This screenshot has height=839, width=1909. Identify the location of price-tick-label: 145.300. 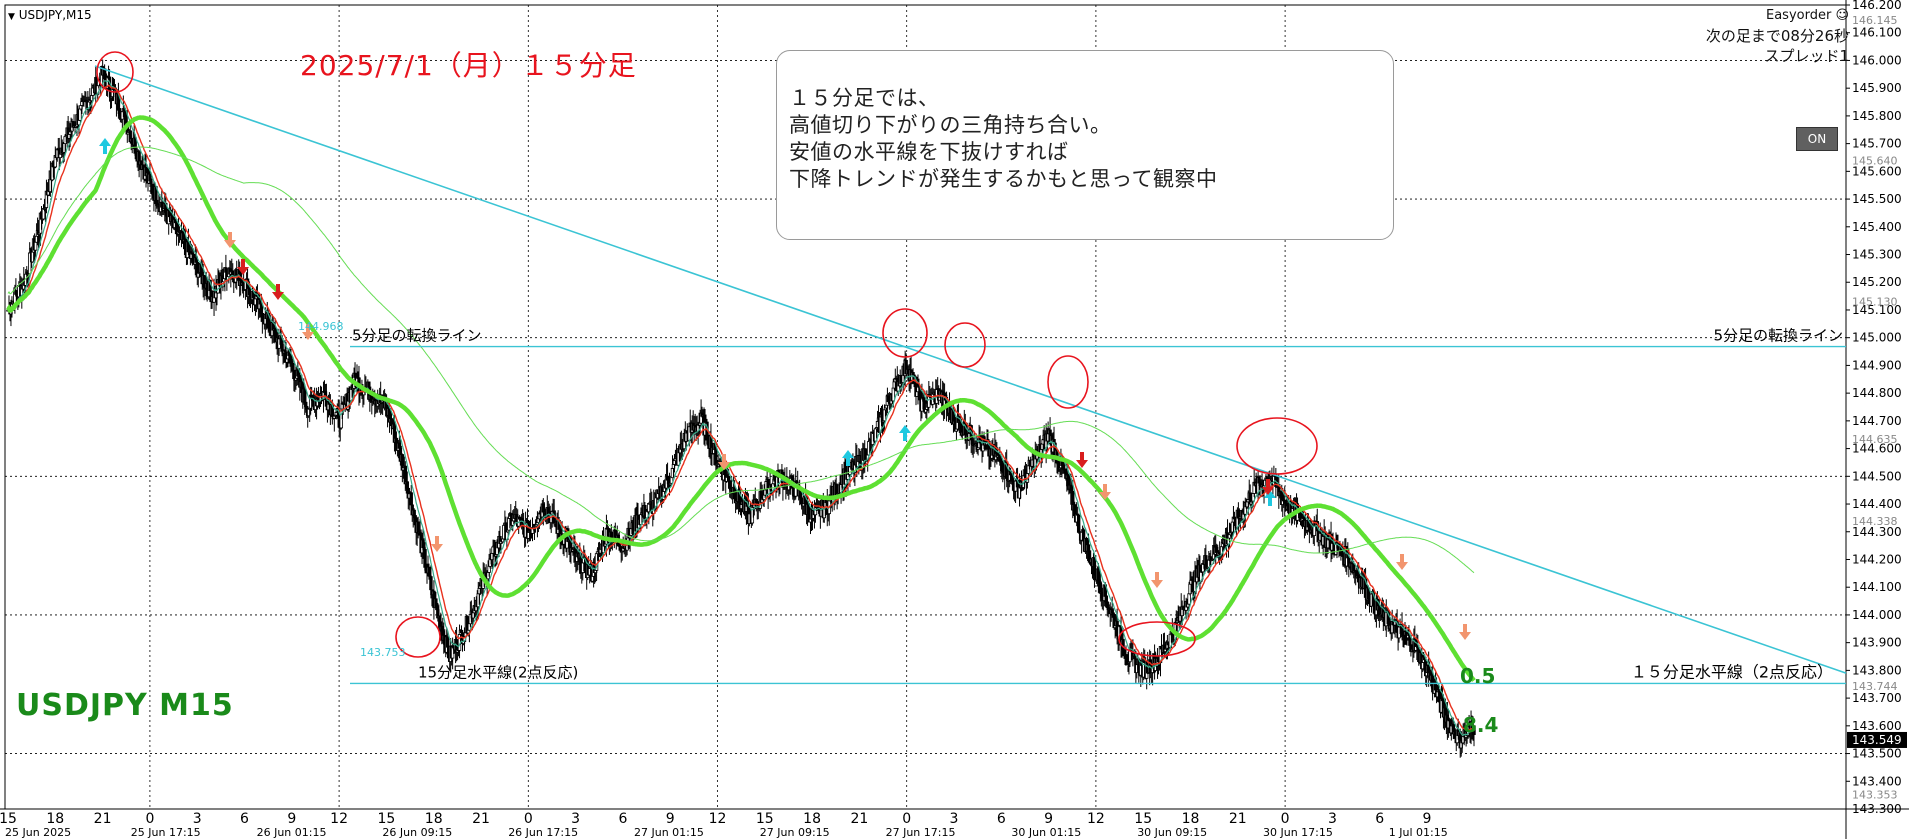
(1877, 255).